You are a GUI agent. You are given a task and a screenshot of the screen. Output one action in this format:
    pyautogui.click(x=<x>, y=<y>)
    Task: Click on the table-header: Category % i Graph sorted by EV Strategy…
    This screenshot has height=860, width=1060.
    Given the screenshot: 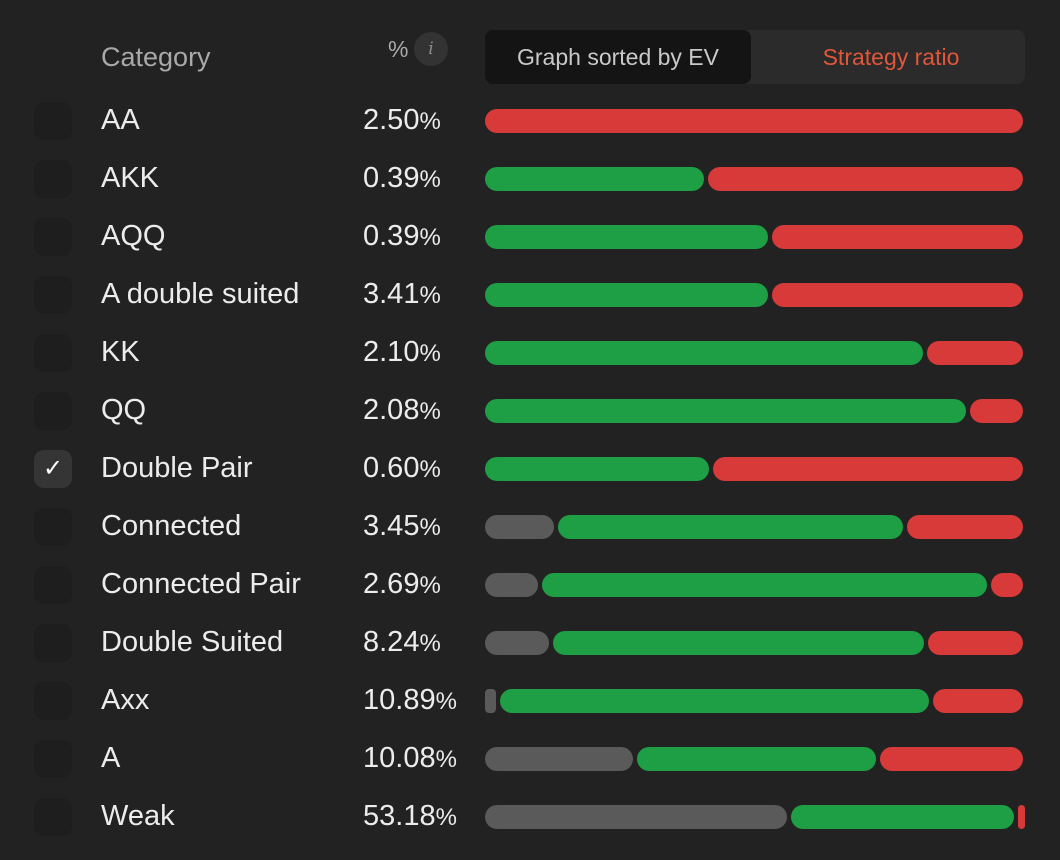 What is the action you would take?
    pyautogui.click(x=530, y=58)
    